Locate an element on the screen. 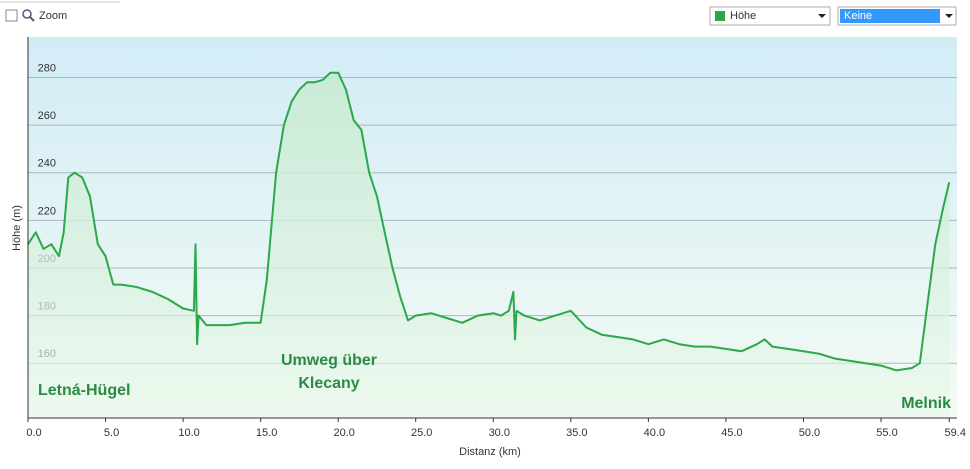 The height and width of the screenshot is (469, 970). x-tick-label: 10.0 is located at coordinates (188, 433).